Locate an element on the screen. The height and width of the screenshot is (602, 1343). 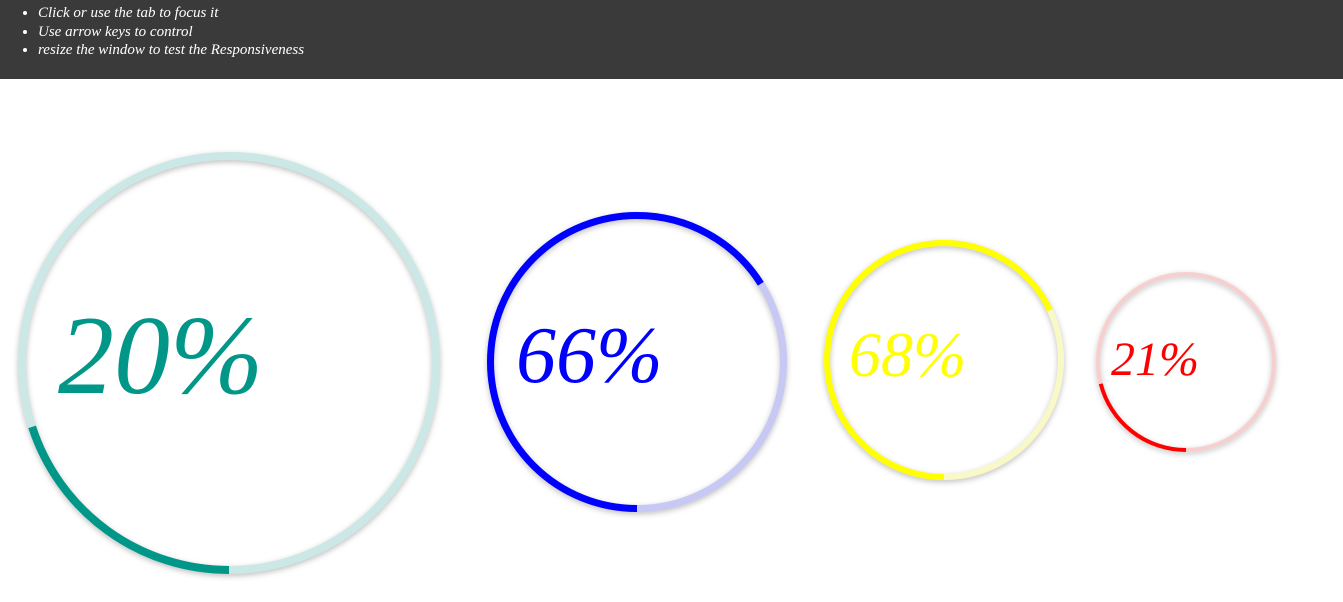
percentage-label: 66% is located at coordinates (589, 356).